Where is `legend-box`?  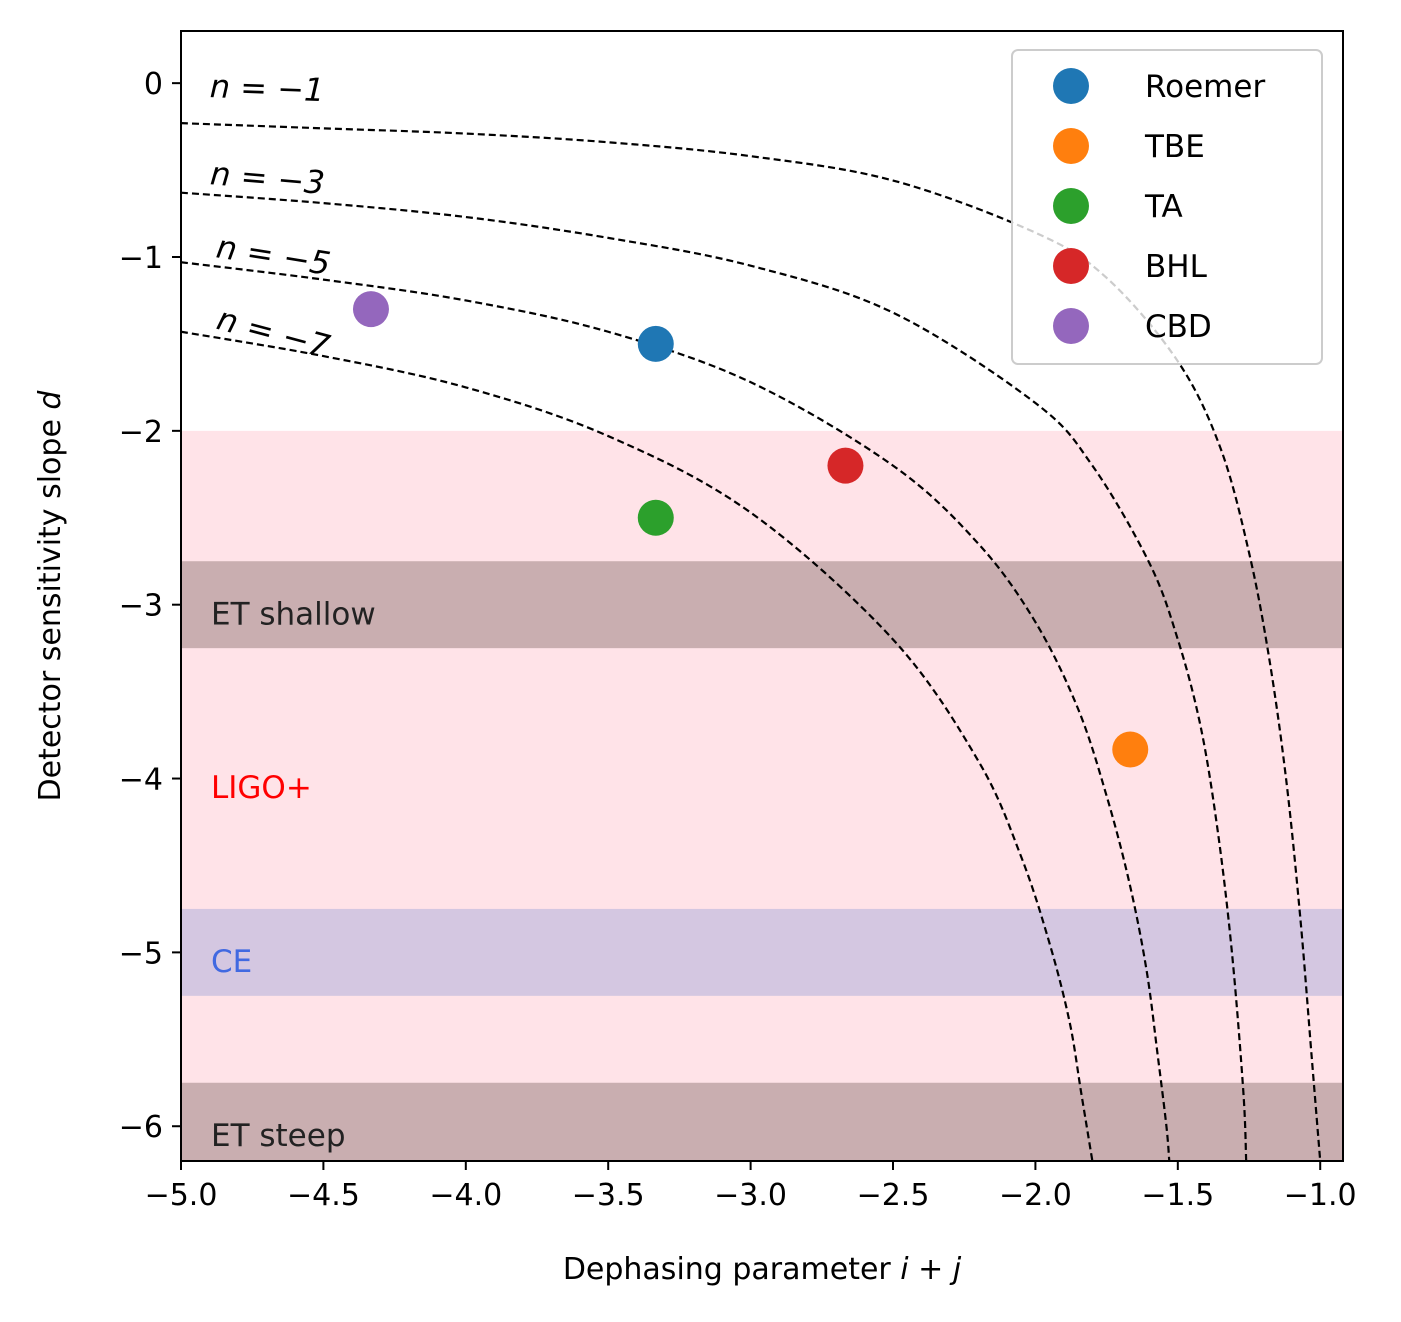 legend-box is located at coordinates (1167, 207).